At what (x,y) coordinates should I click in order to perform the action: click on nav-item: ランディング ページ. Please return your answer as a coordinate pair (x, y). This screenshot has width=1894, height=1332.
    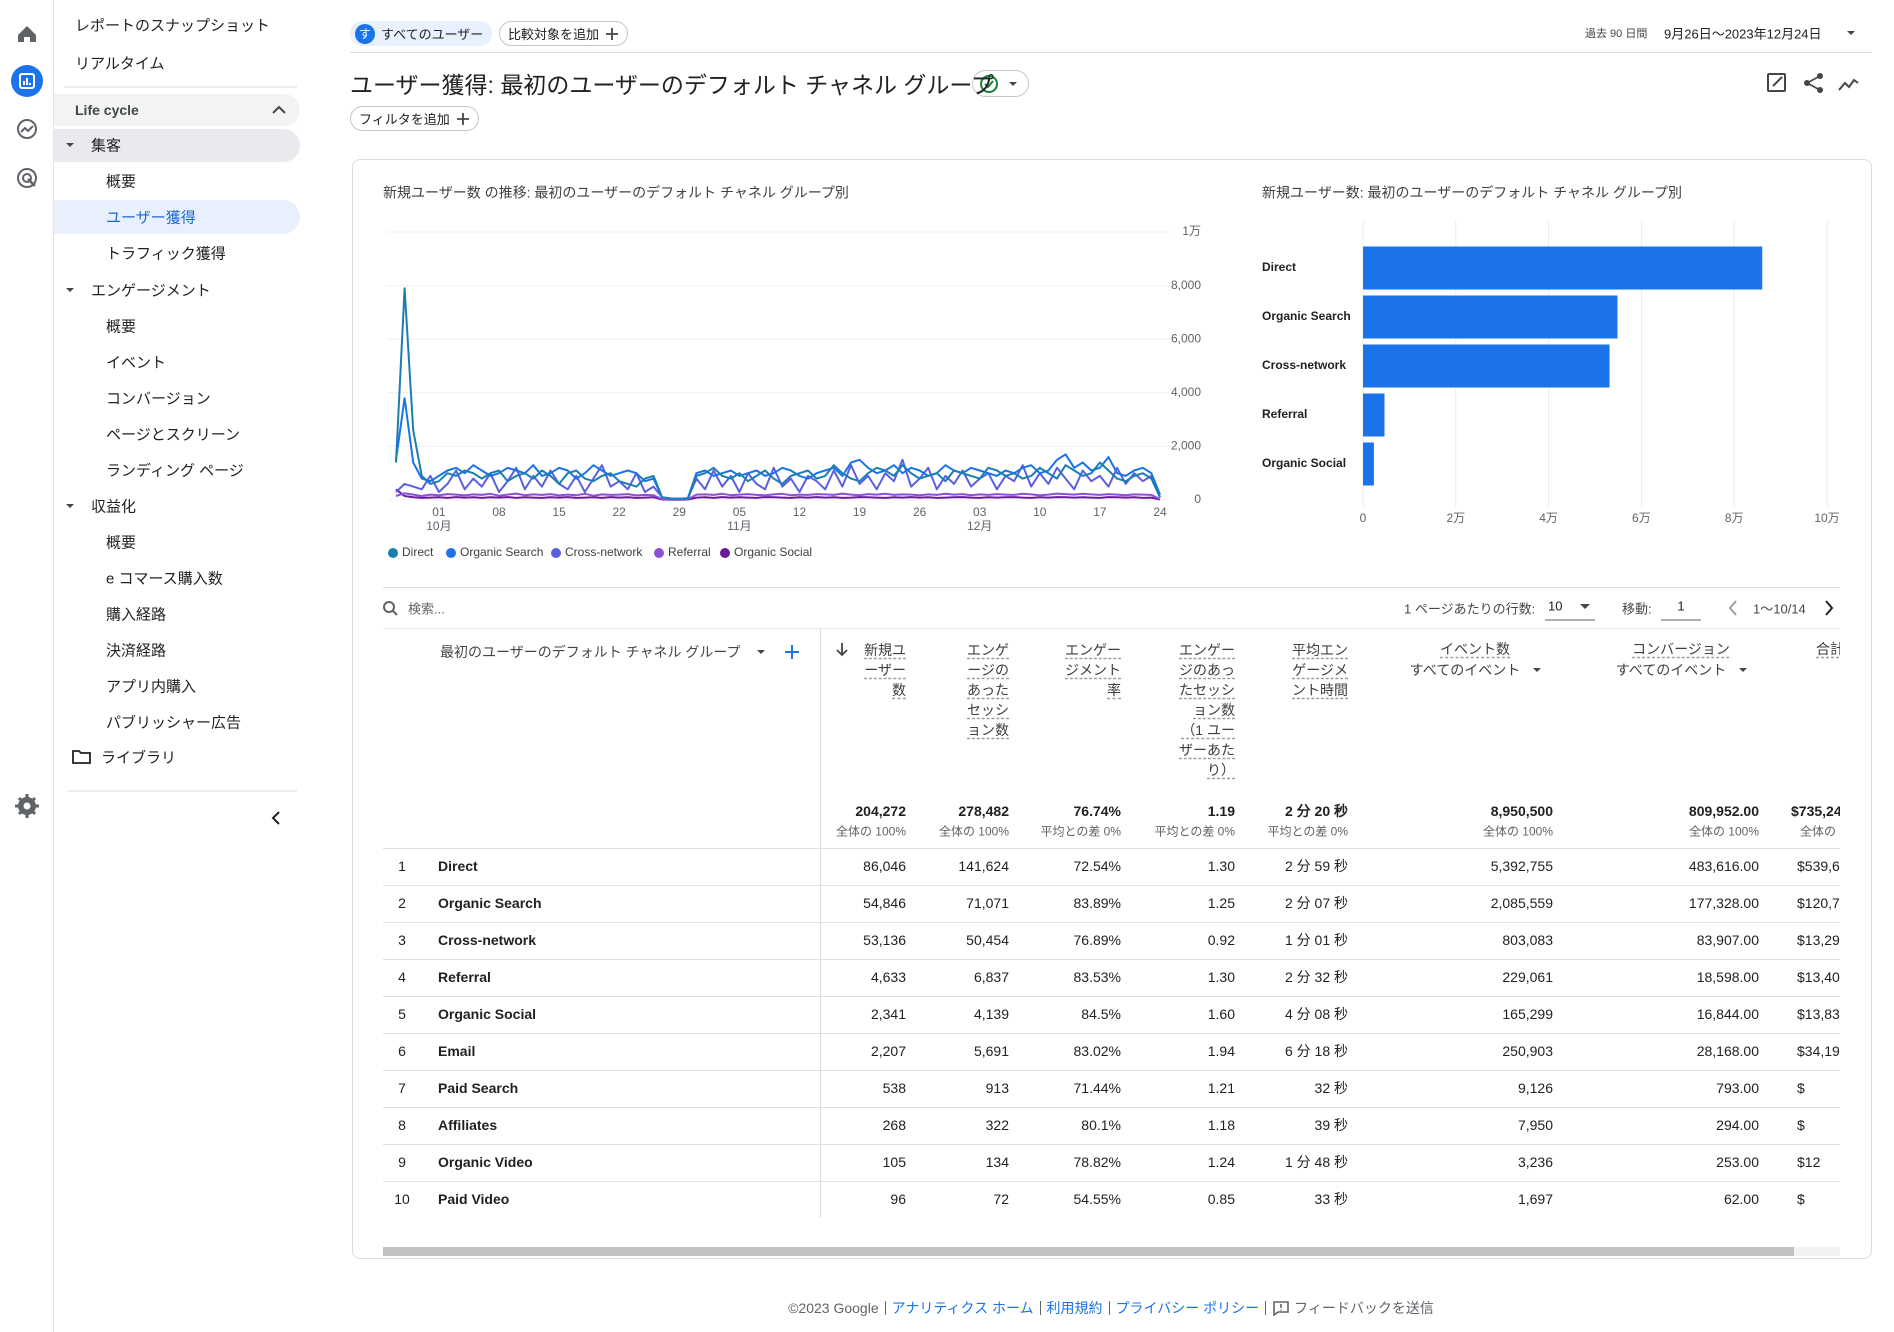
    Looking at the image, I should click on (175, 471).